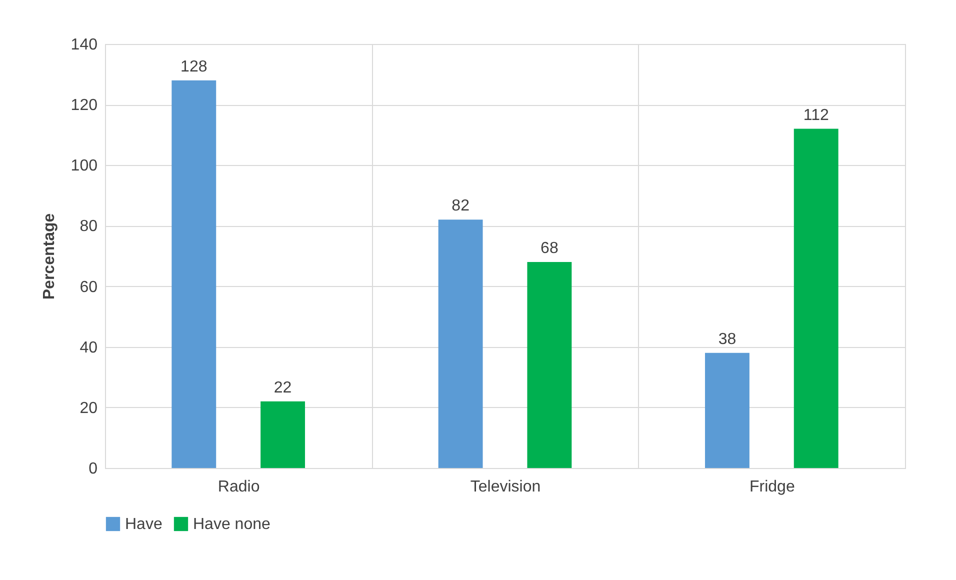 The height and width of the screenshot is (580, 956). I want to click on y-tick-label: 140, so click(84, 45).